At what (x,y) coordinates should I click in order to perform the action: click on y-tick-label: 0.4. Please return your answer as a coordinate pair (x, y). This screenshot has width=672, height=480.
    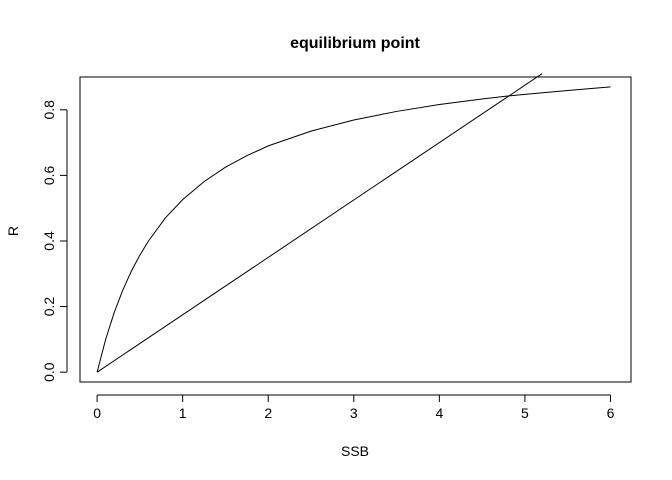
    Looking at the image, I should click on (49, 241).